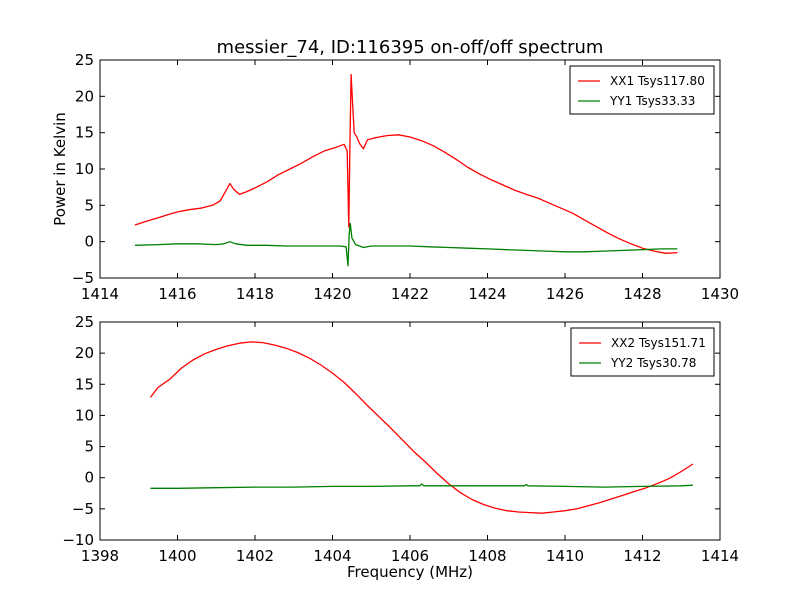  Describe the element at coordinates (653, 363) in the screenshot. I see `legend-label: YY2 Tsys30.78` at that location.